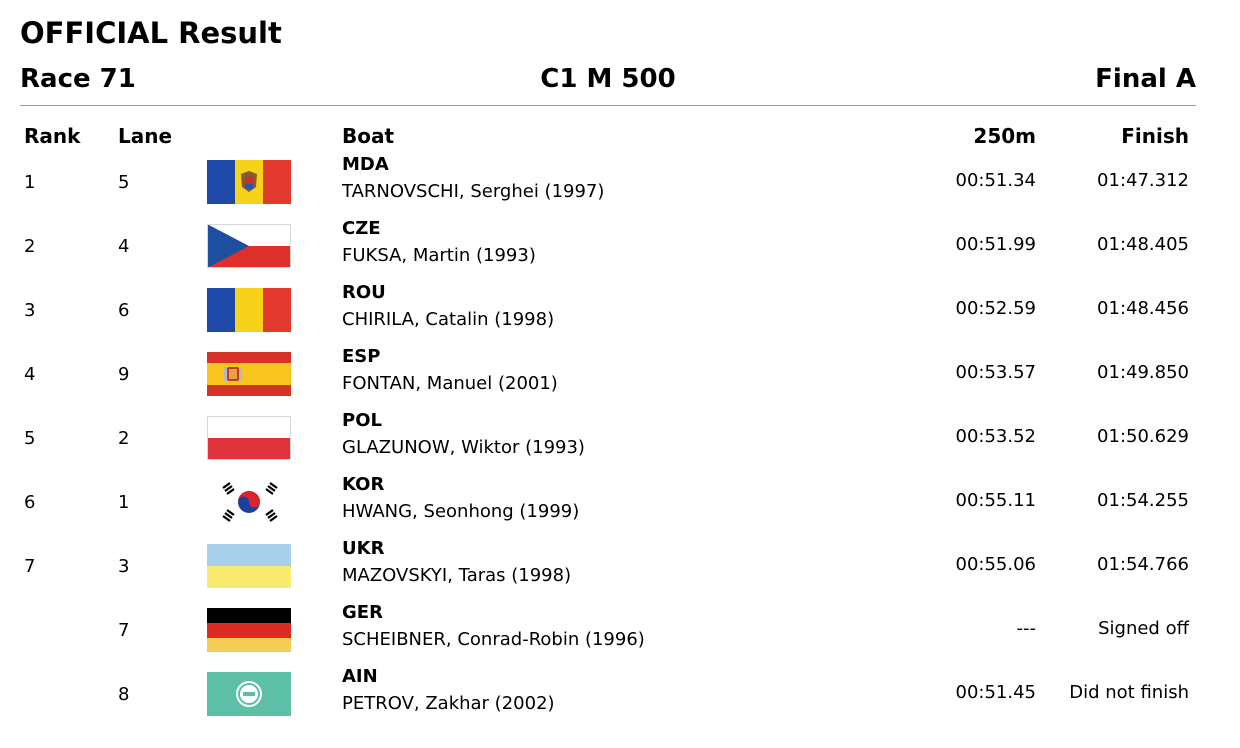  Describe the element at coordinates (360, 676) in the screenshot. I see `nation-code: AIN` at that location.